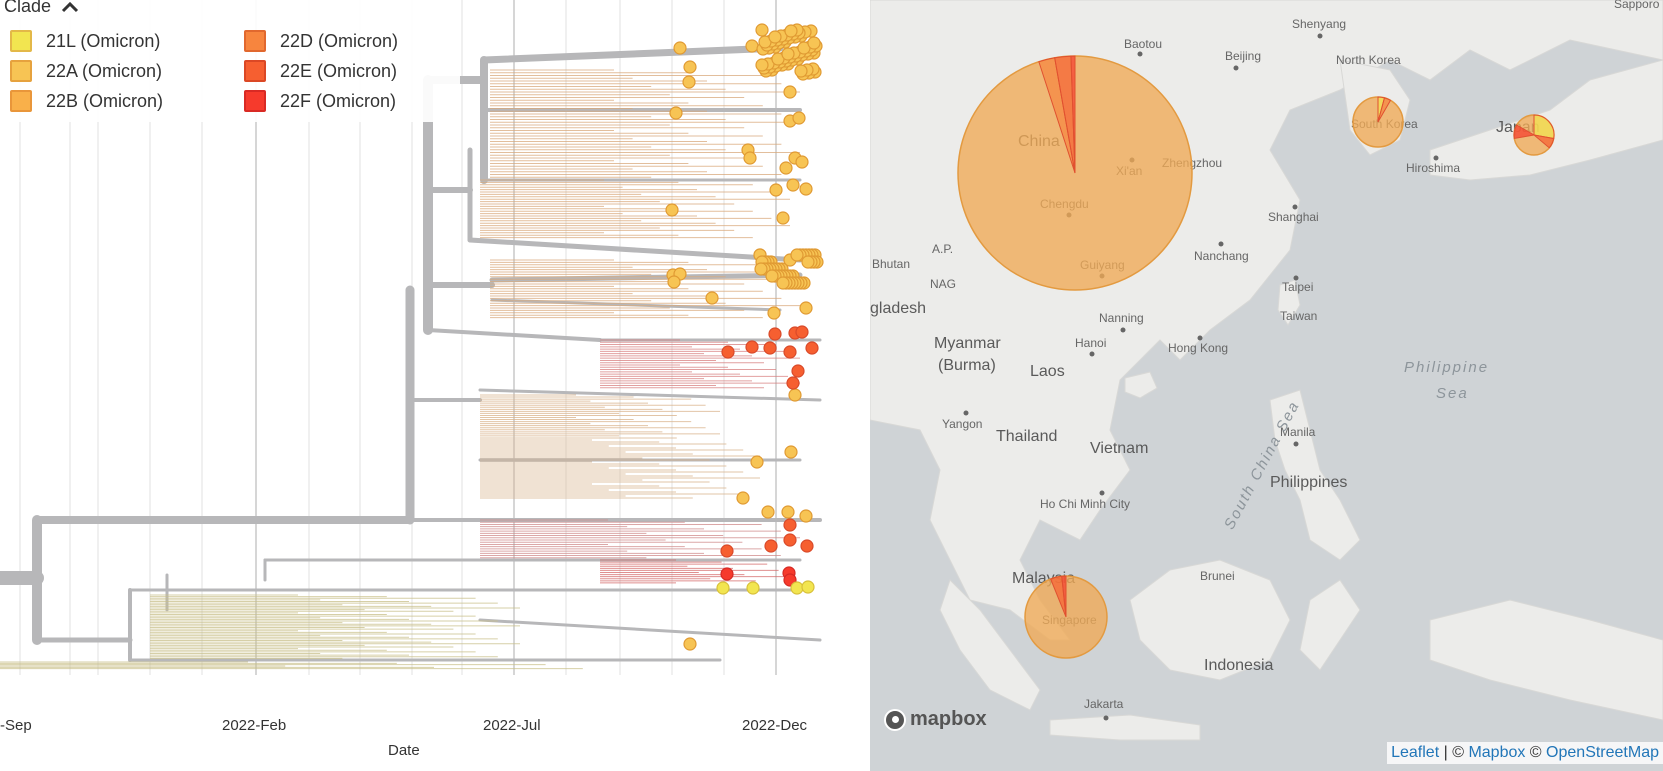 This screenshot has width=1663, height=771. What do you see at coordinates (898, 308) in the screenshot?
I see `map-label: gladesh` at bounding box center [898, 308].